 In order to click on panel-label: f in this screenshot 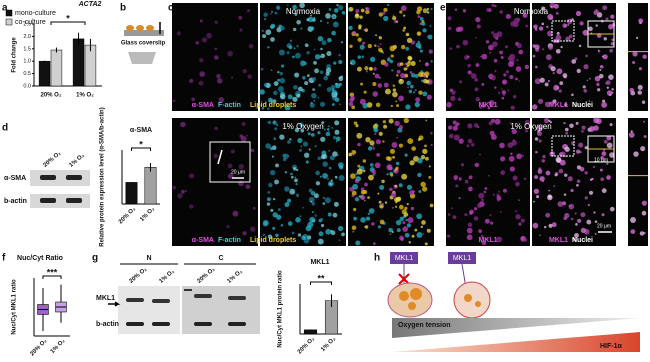, I will do `click(4, 258)`.